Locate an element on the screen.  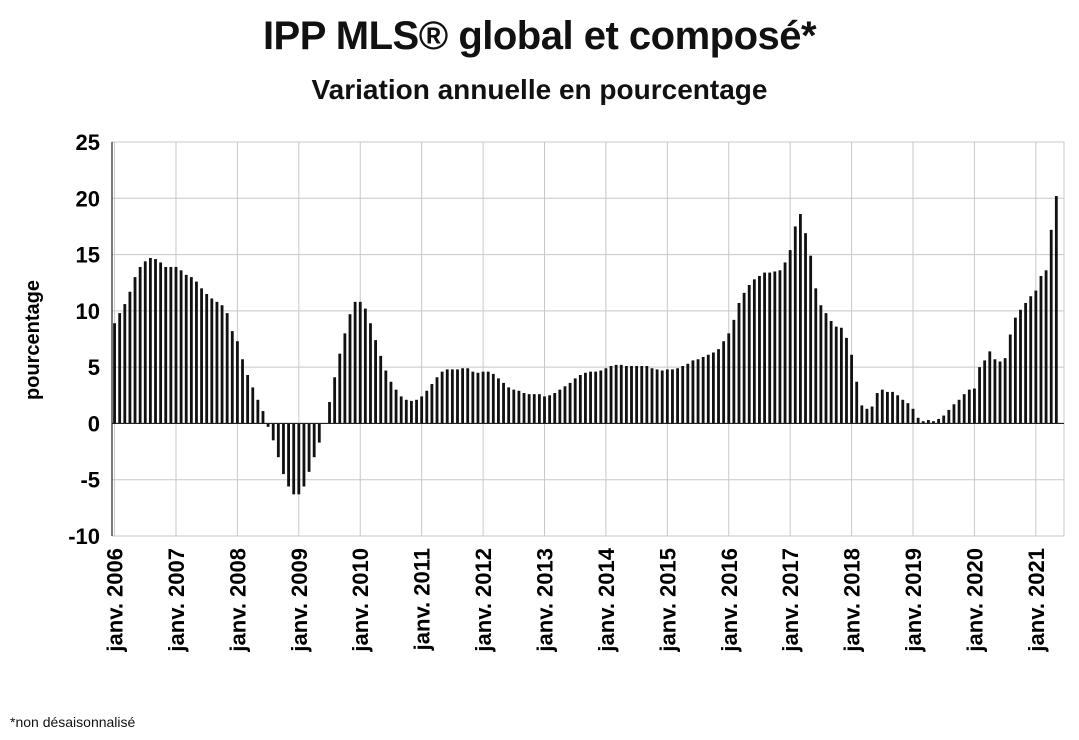
x-tick-label: janv. 2006 is located at coordinates (115, 600).